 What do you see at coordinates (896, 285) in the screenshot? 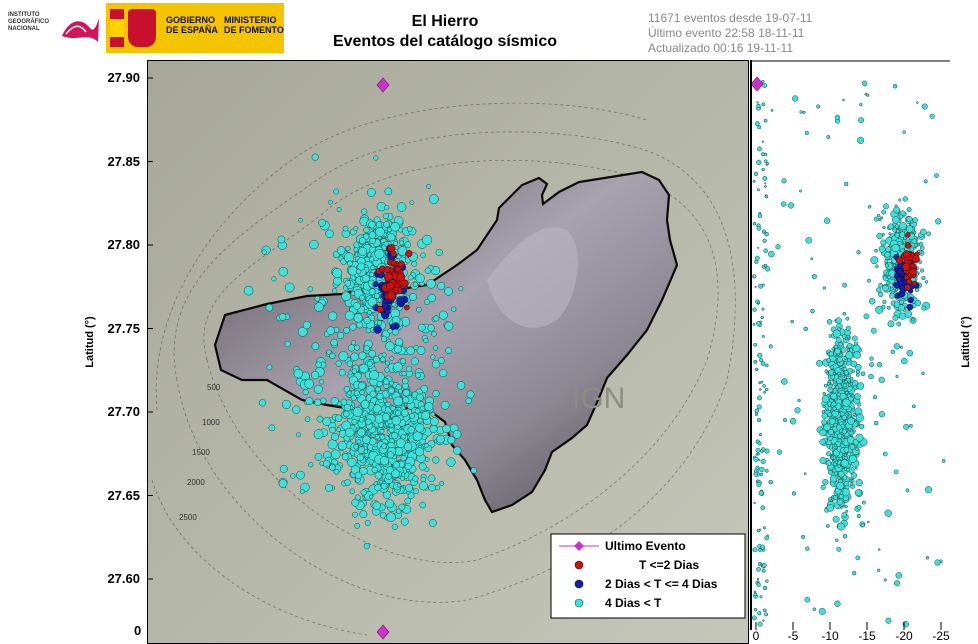
I see `depth-event-mid` at bounding box center [896, 285].